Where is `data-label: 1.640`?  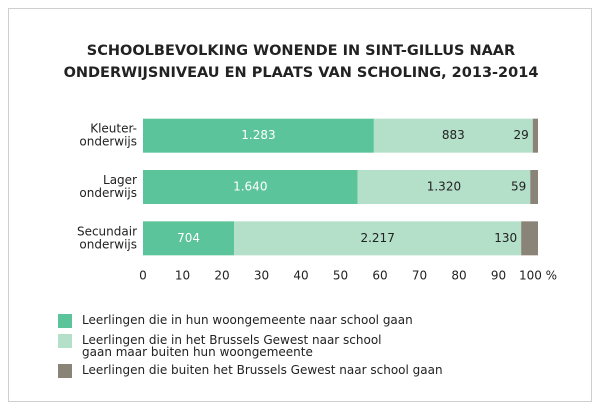
data-label: 1.640 is located at coordinates (250, 187).